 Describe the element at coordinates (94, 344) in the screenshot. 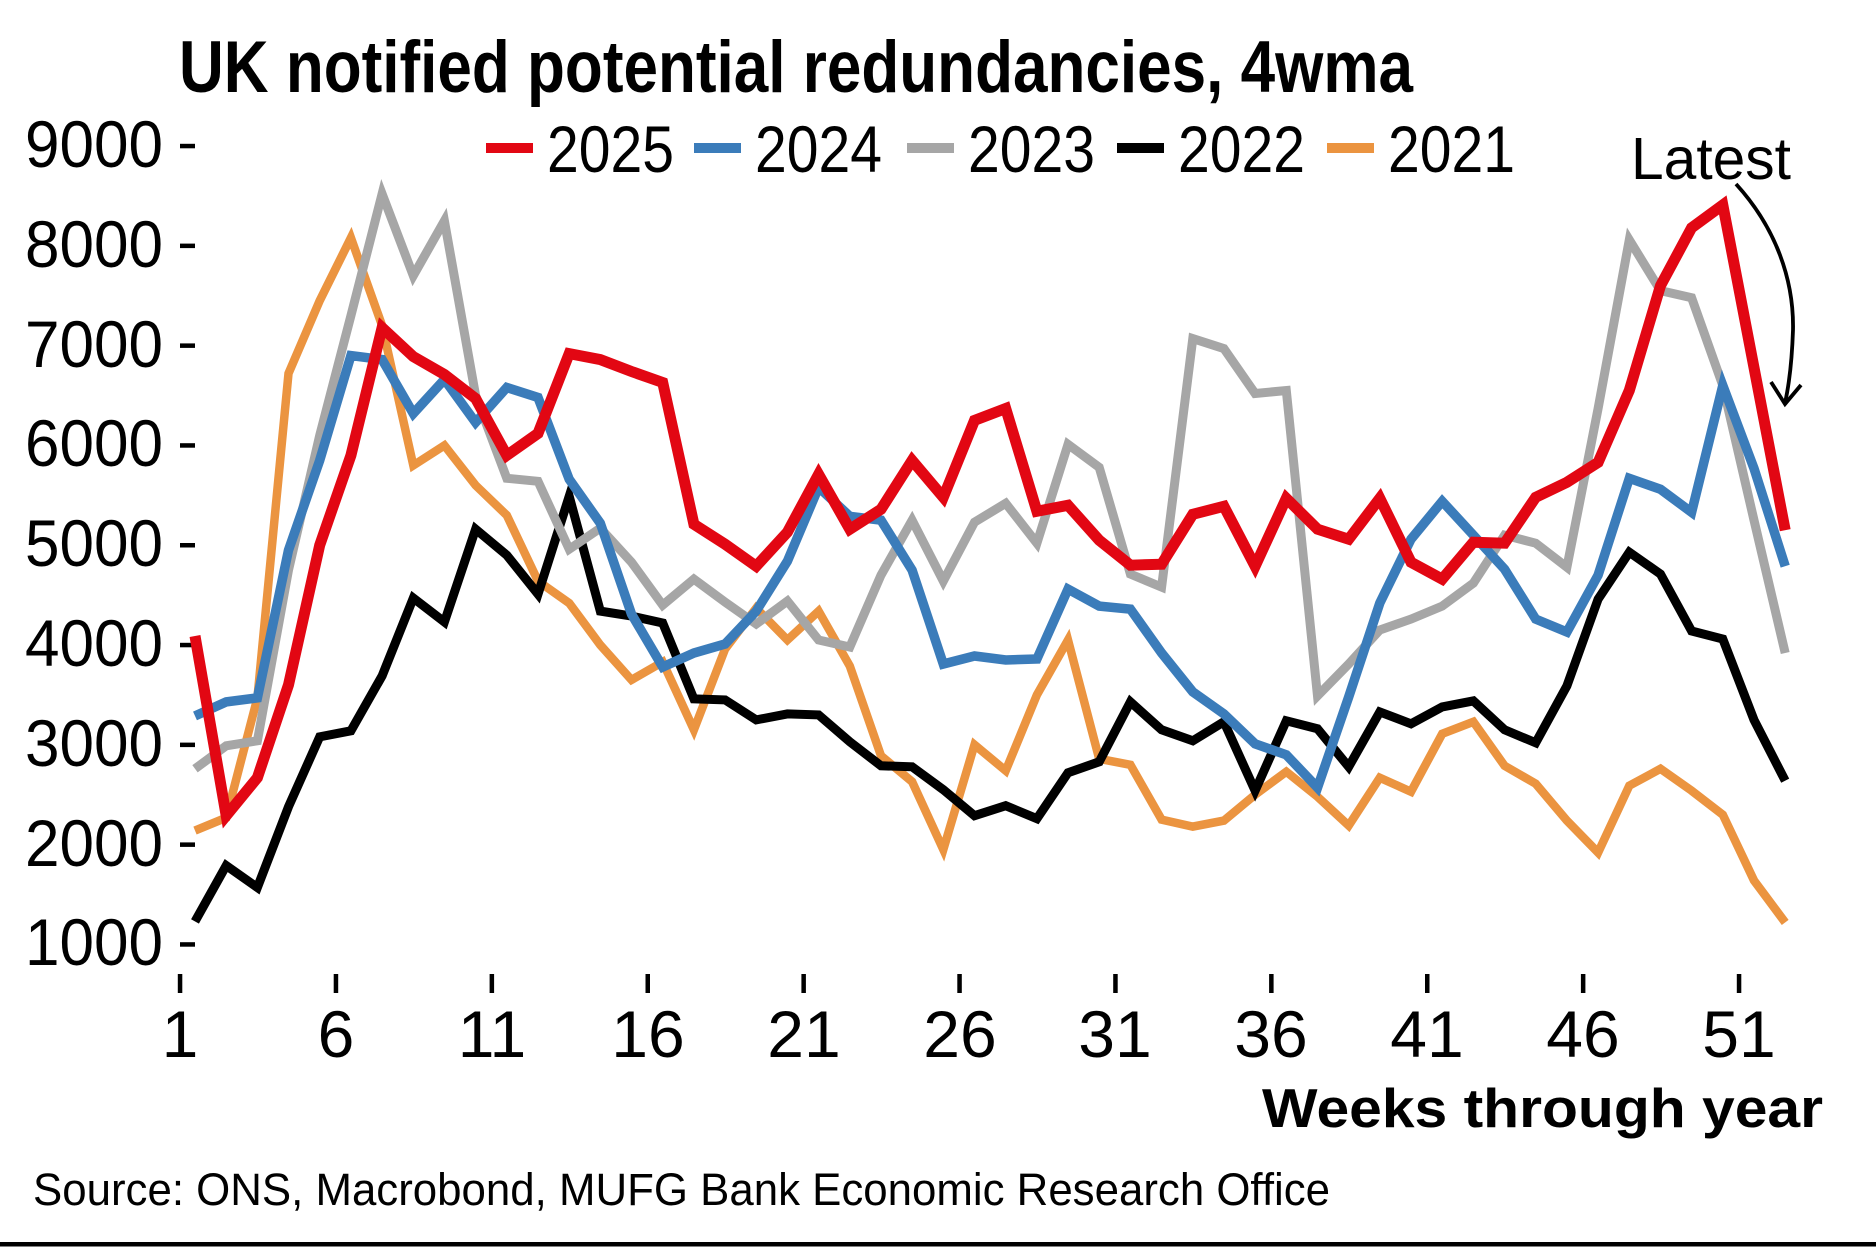

I see `svg-text: 7000` at that location.